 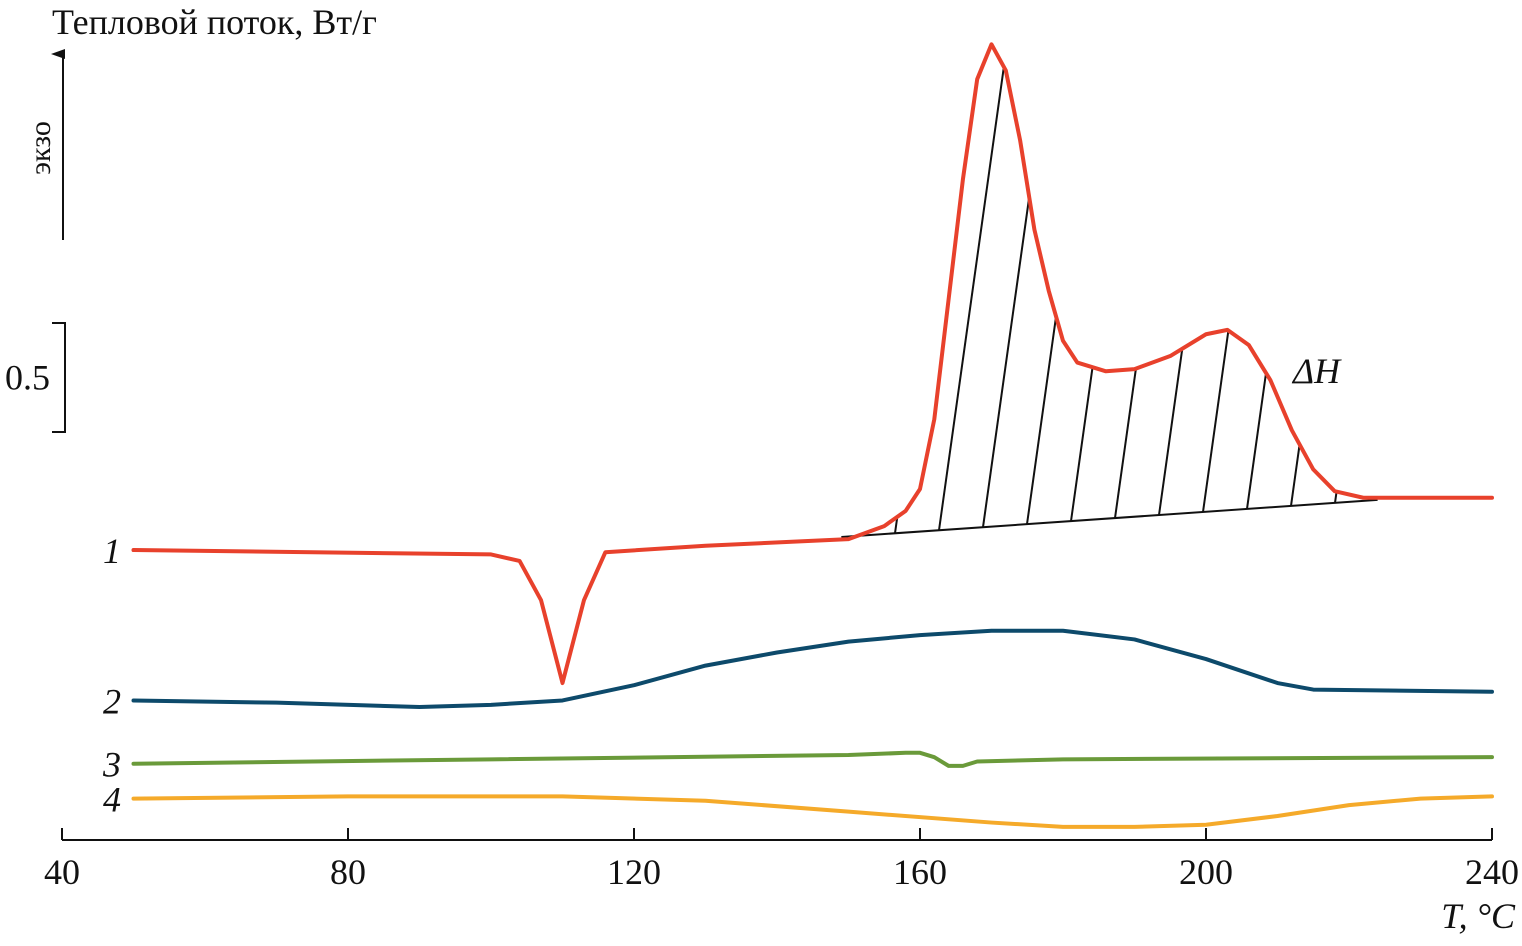 I want to click on series-label: 3, so click(x=111, y=765).